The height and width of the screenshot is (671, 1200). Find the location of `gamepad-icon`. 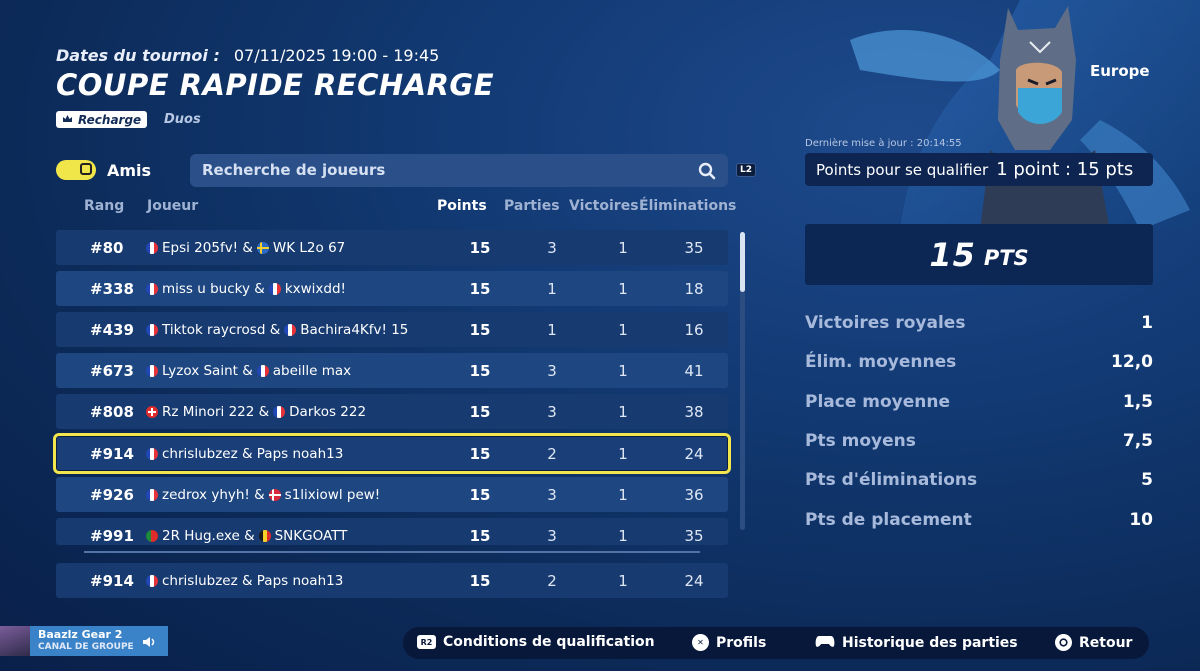

gamepad-icon is located at coordinates (825, 643).